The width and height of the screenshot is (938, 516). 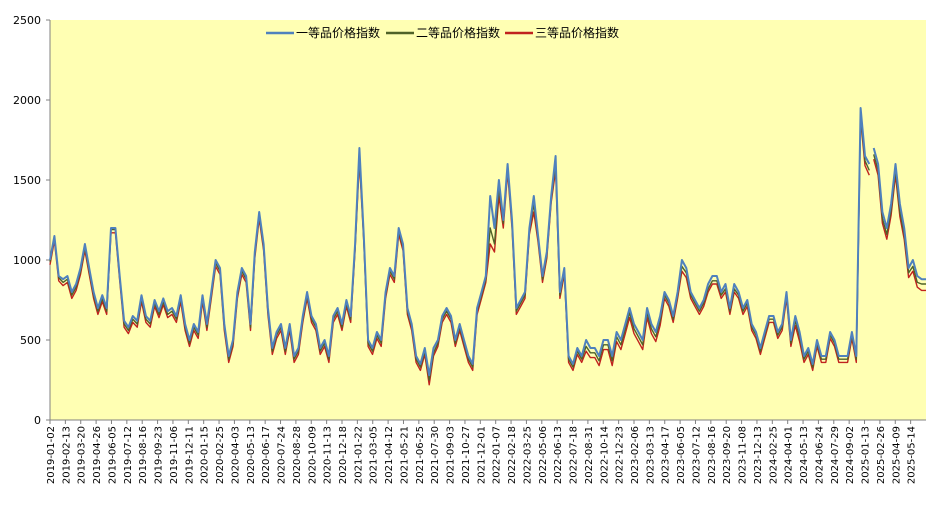 I want to click on x-tick-label: 2023-07-12, so click(x=696, y=455).